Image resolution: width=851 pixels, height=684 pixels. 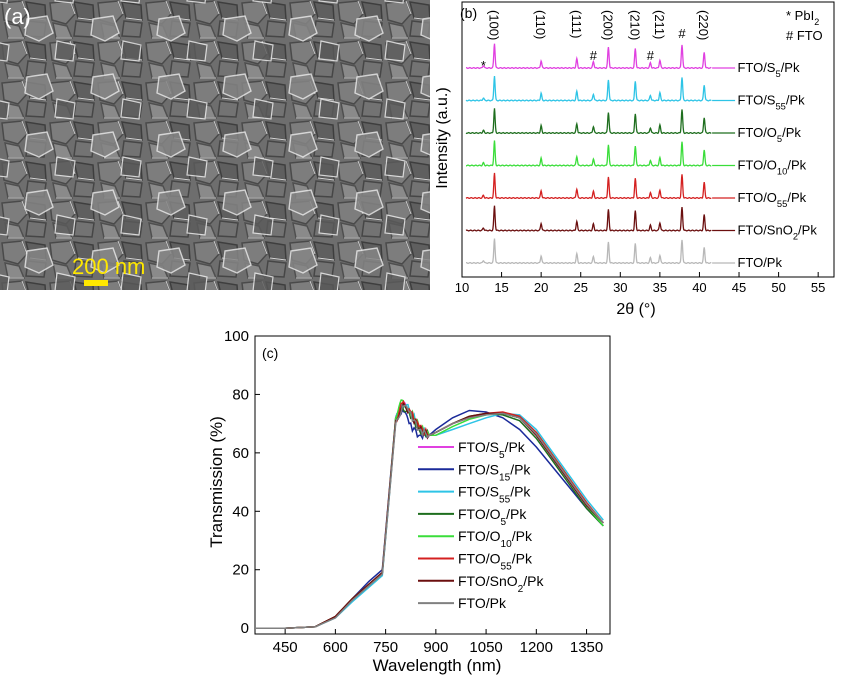 What do you see at coordinates (660, 287) in the screenshot?
I see `xrd-x-tick-label: 35` at bounding box center [660, 287].